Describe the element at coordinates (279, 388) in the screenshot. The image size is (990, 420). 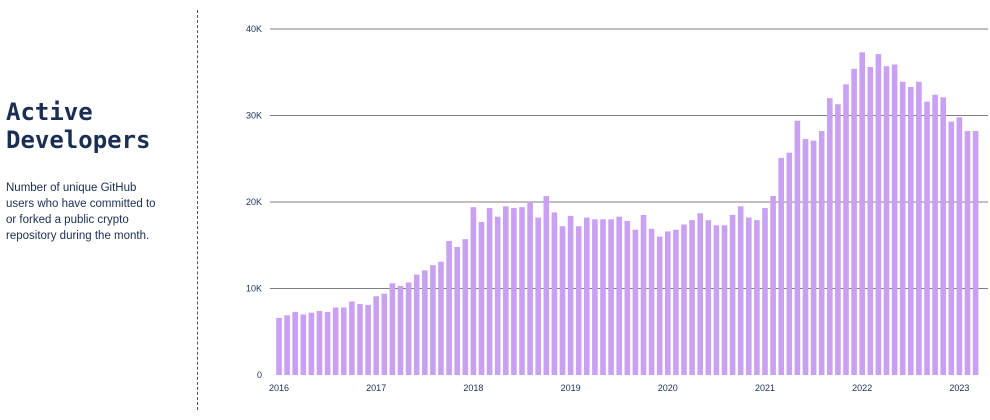
I see `x-tick-label: 2016` at that location.